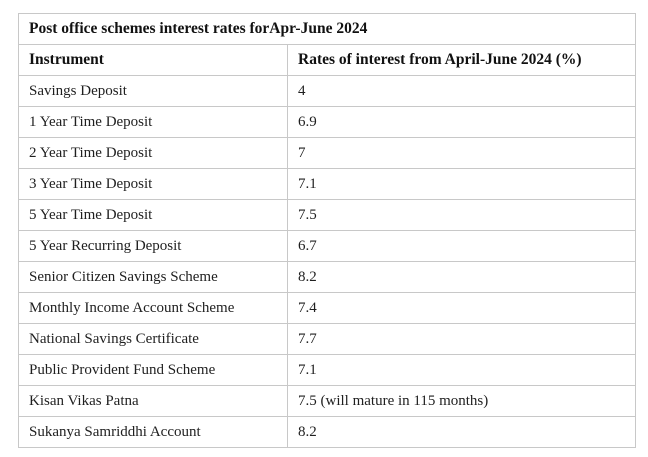 This screenshot has height=457, width=648. Describe the element at coordinates (153, 91) in the screenshot. I see `instrument-cell: Savings Deposit` at that location.